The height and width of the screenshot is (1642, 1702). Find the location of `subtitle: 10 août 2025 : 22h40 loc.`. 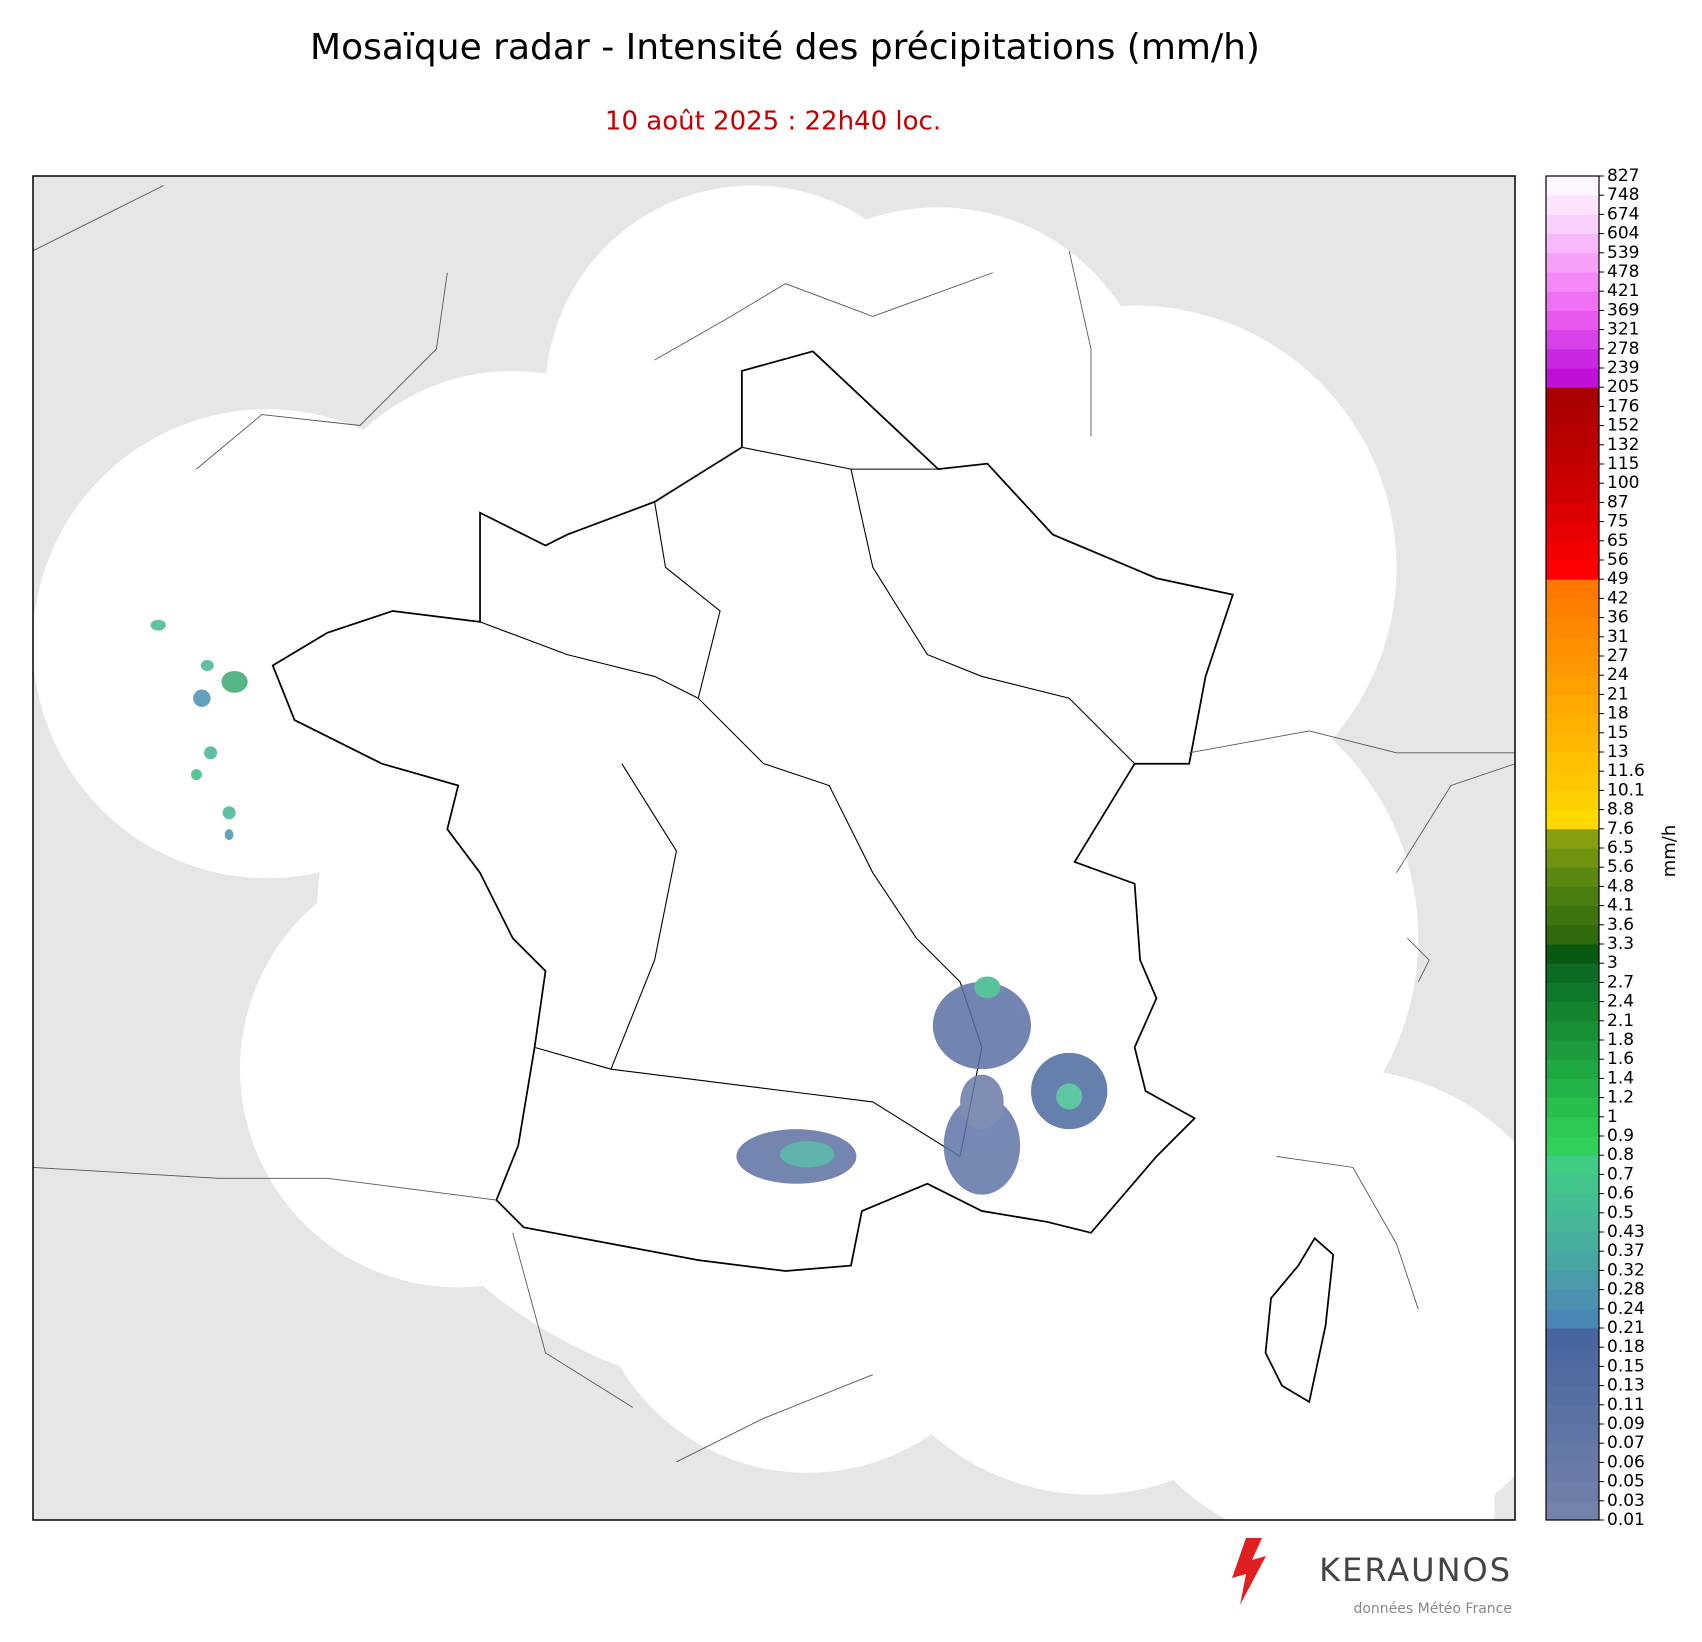

subtitle: 10 août 2025 : 22h40 loc. is located at coordinates (773, 122).